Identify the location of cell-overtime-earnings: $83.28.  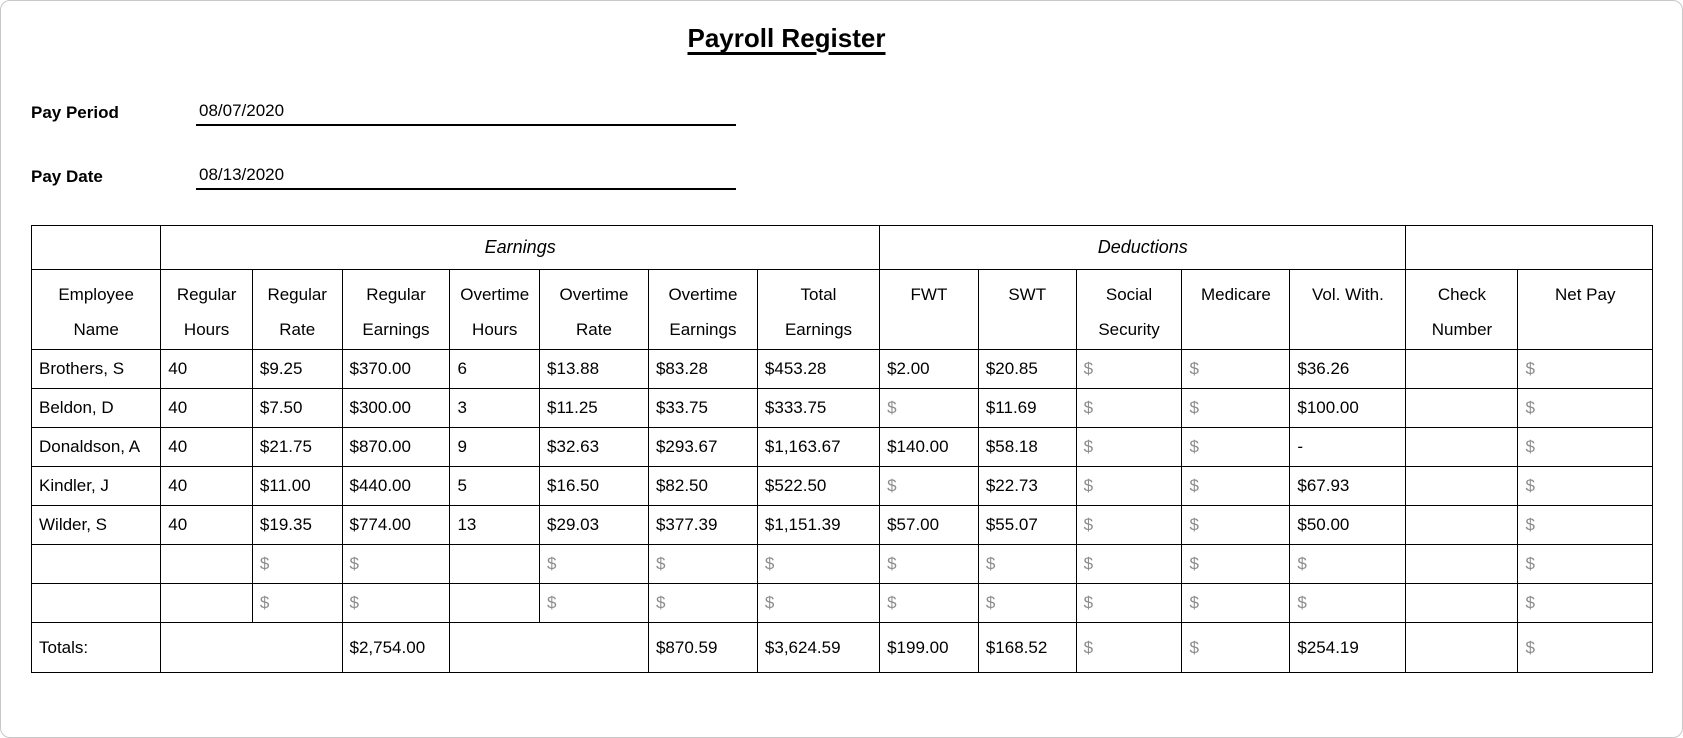
(702, 369).